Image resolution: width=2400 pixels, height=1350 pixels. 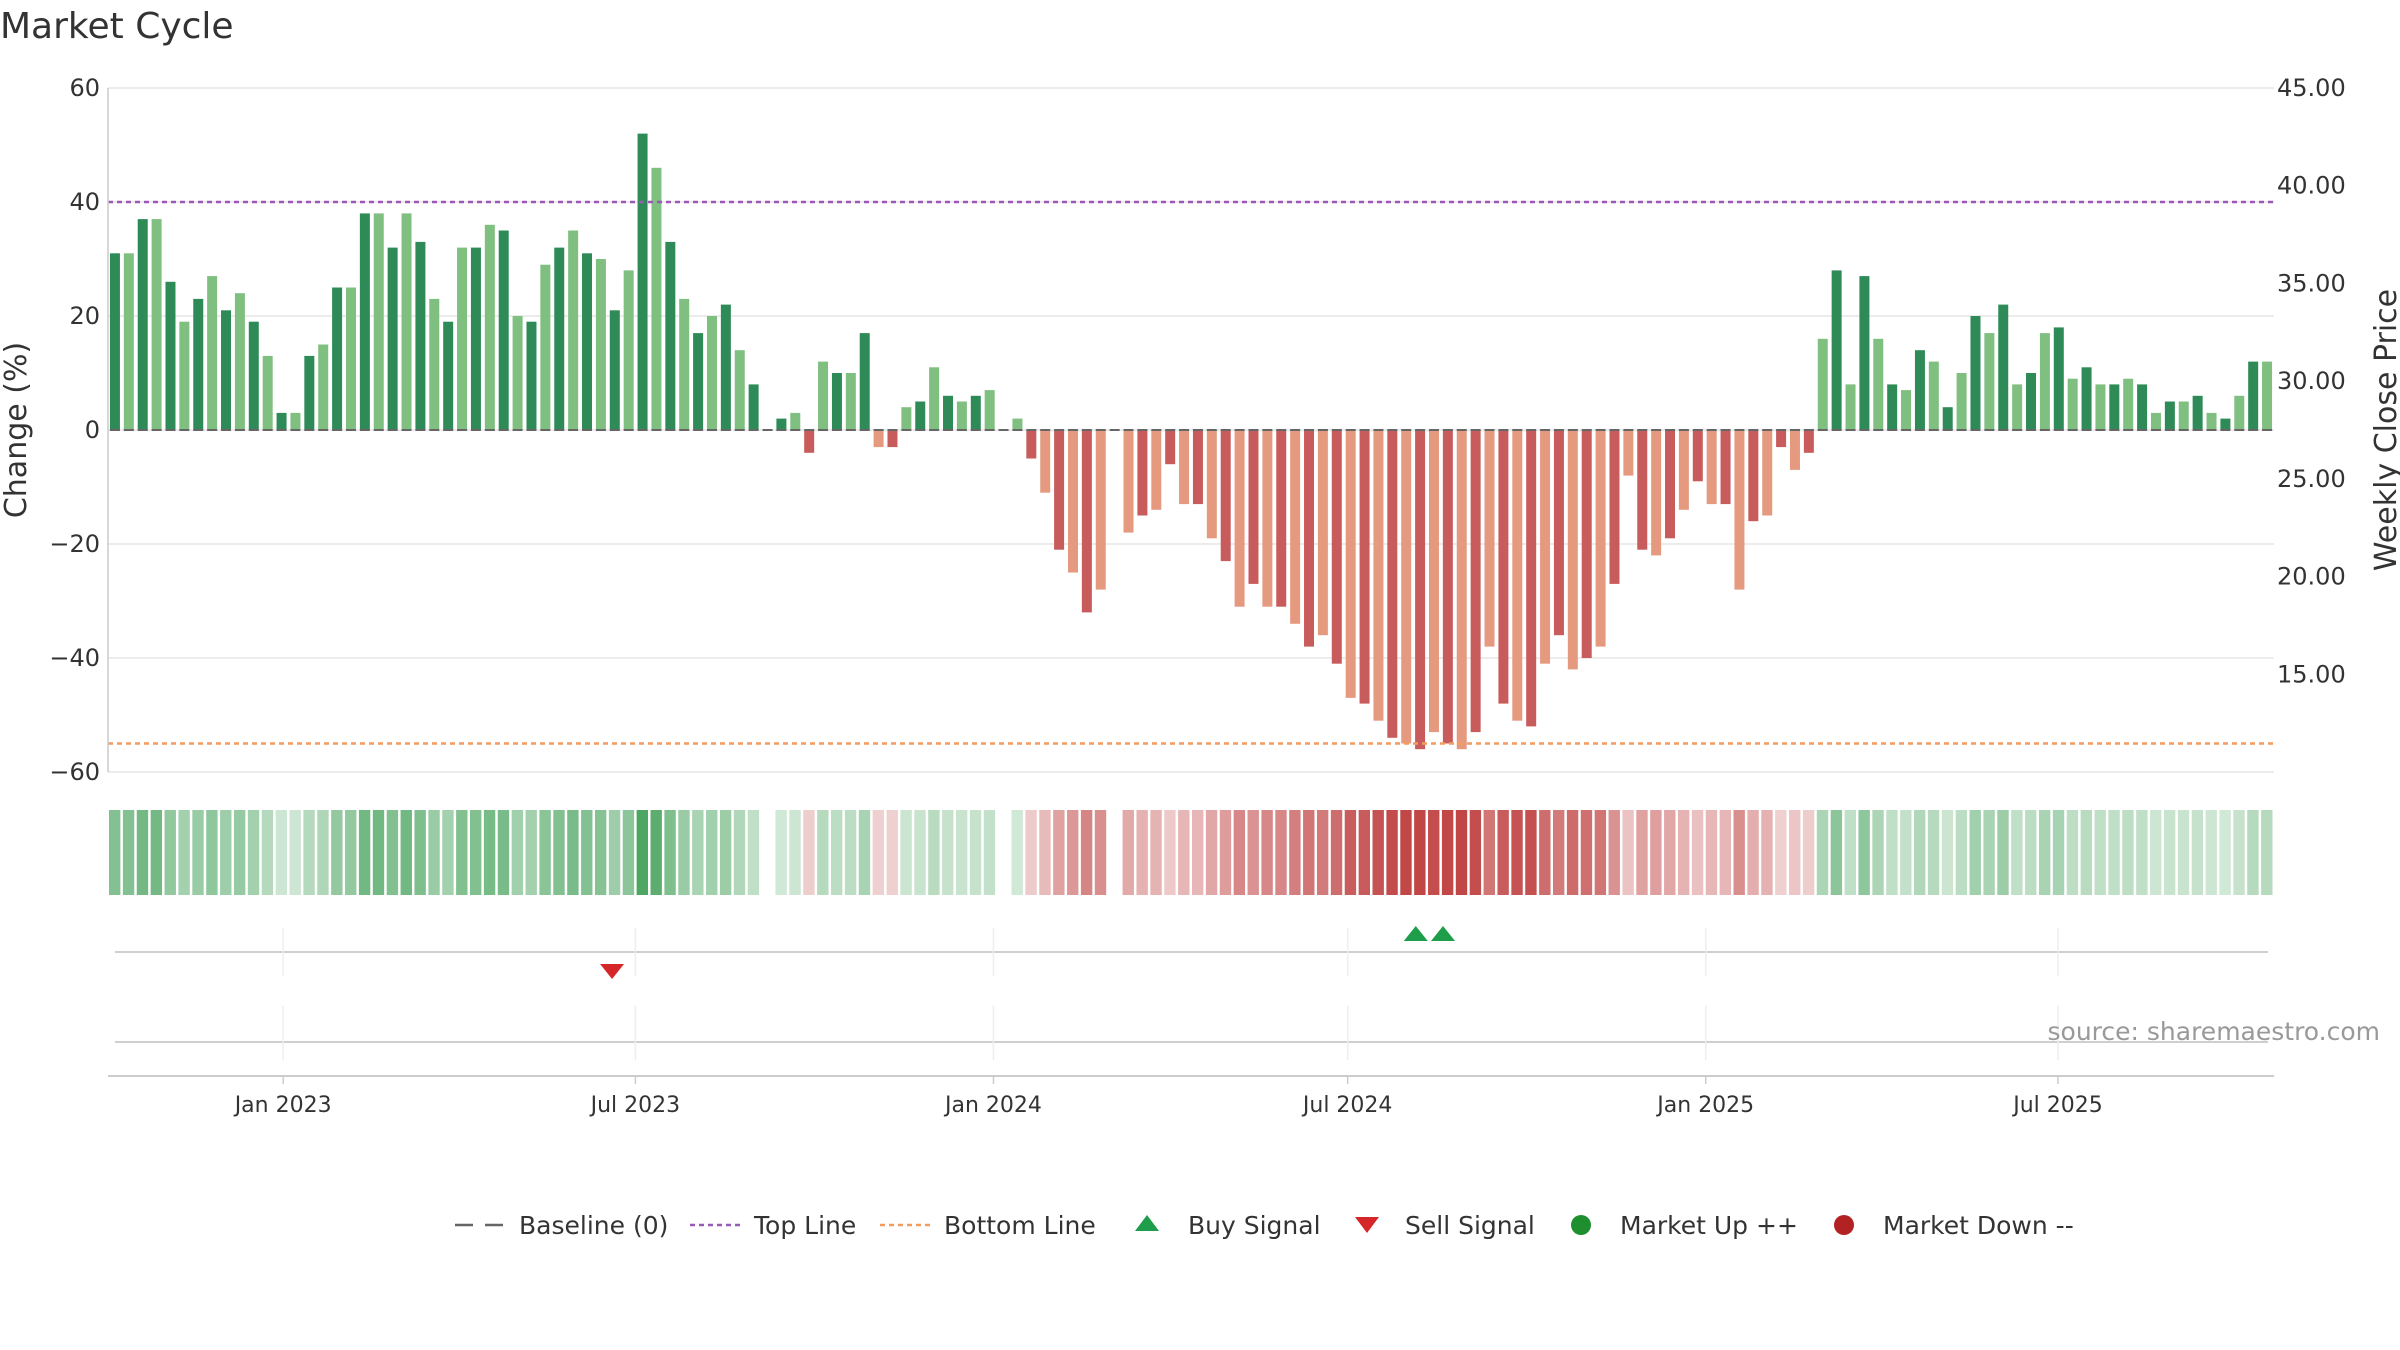 What do you see at coordinates (2311, 577) in the screenshot?
I see `y-tick-label-right: 20.00` at bounding box center [2311, 577].